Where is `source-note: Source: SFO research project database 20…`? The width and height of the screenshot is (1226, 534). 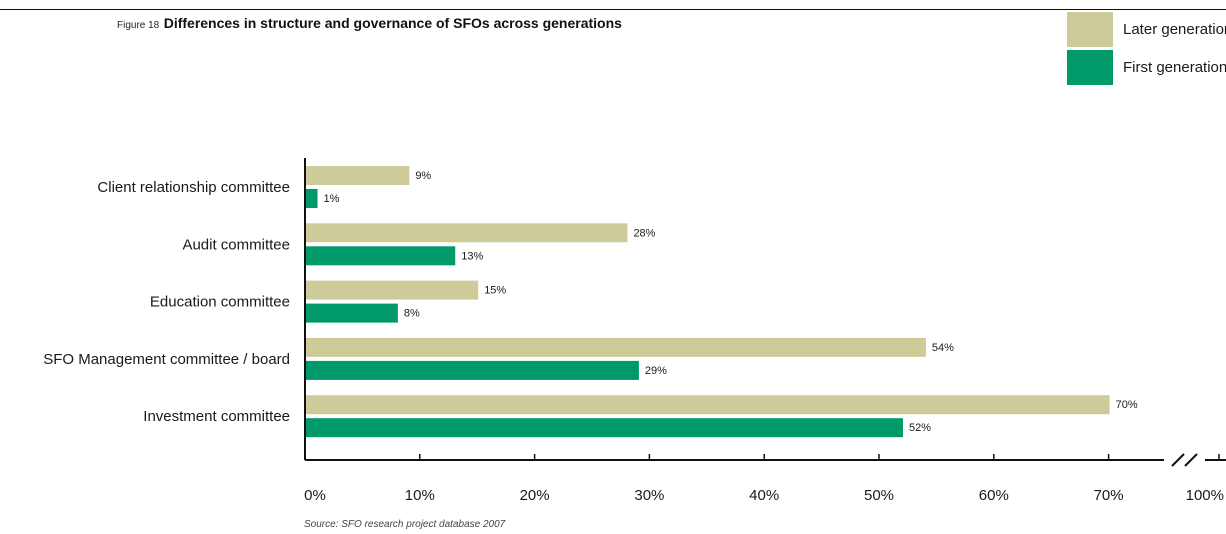
source-note: Source: SFO research project database 20… is located at coordinates (405, 524).